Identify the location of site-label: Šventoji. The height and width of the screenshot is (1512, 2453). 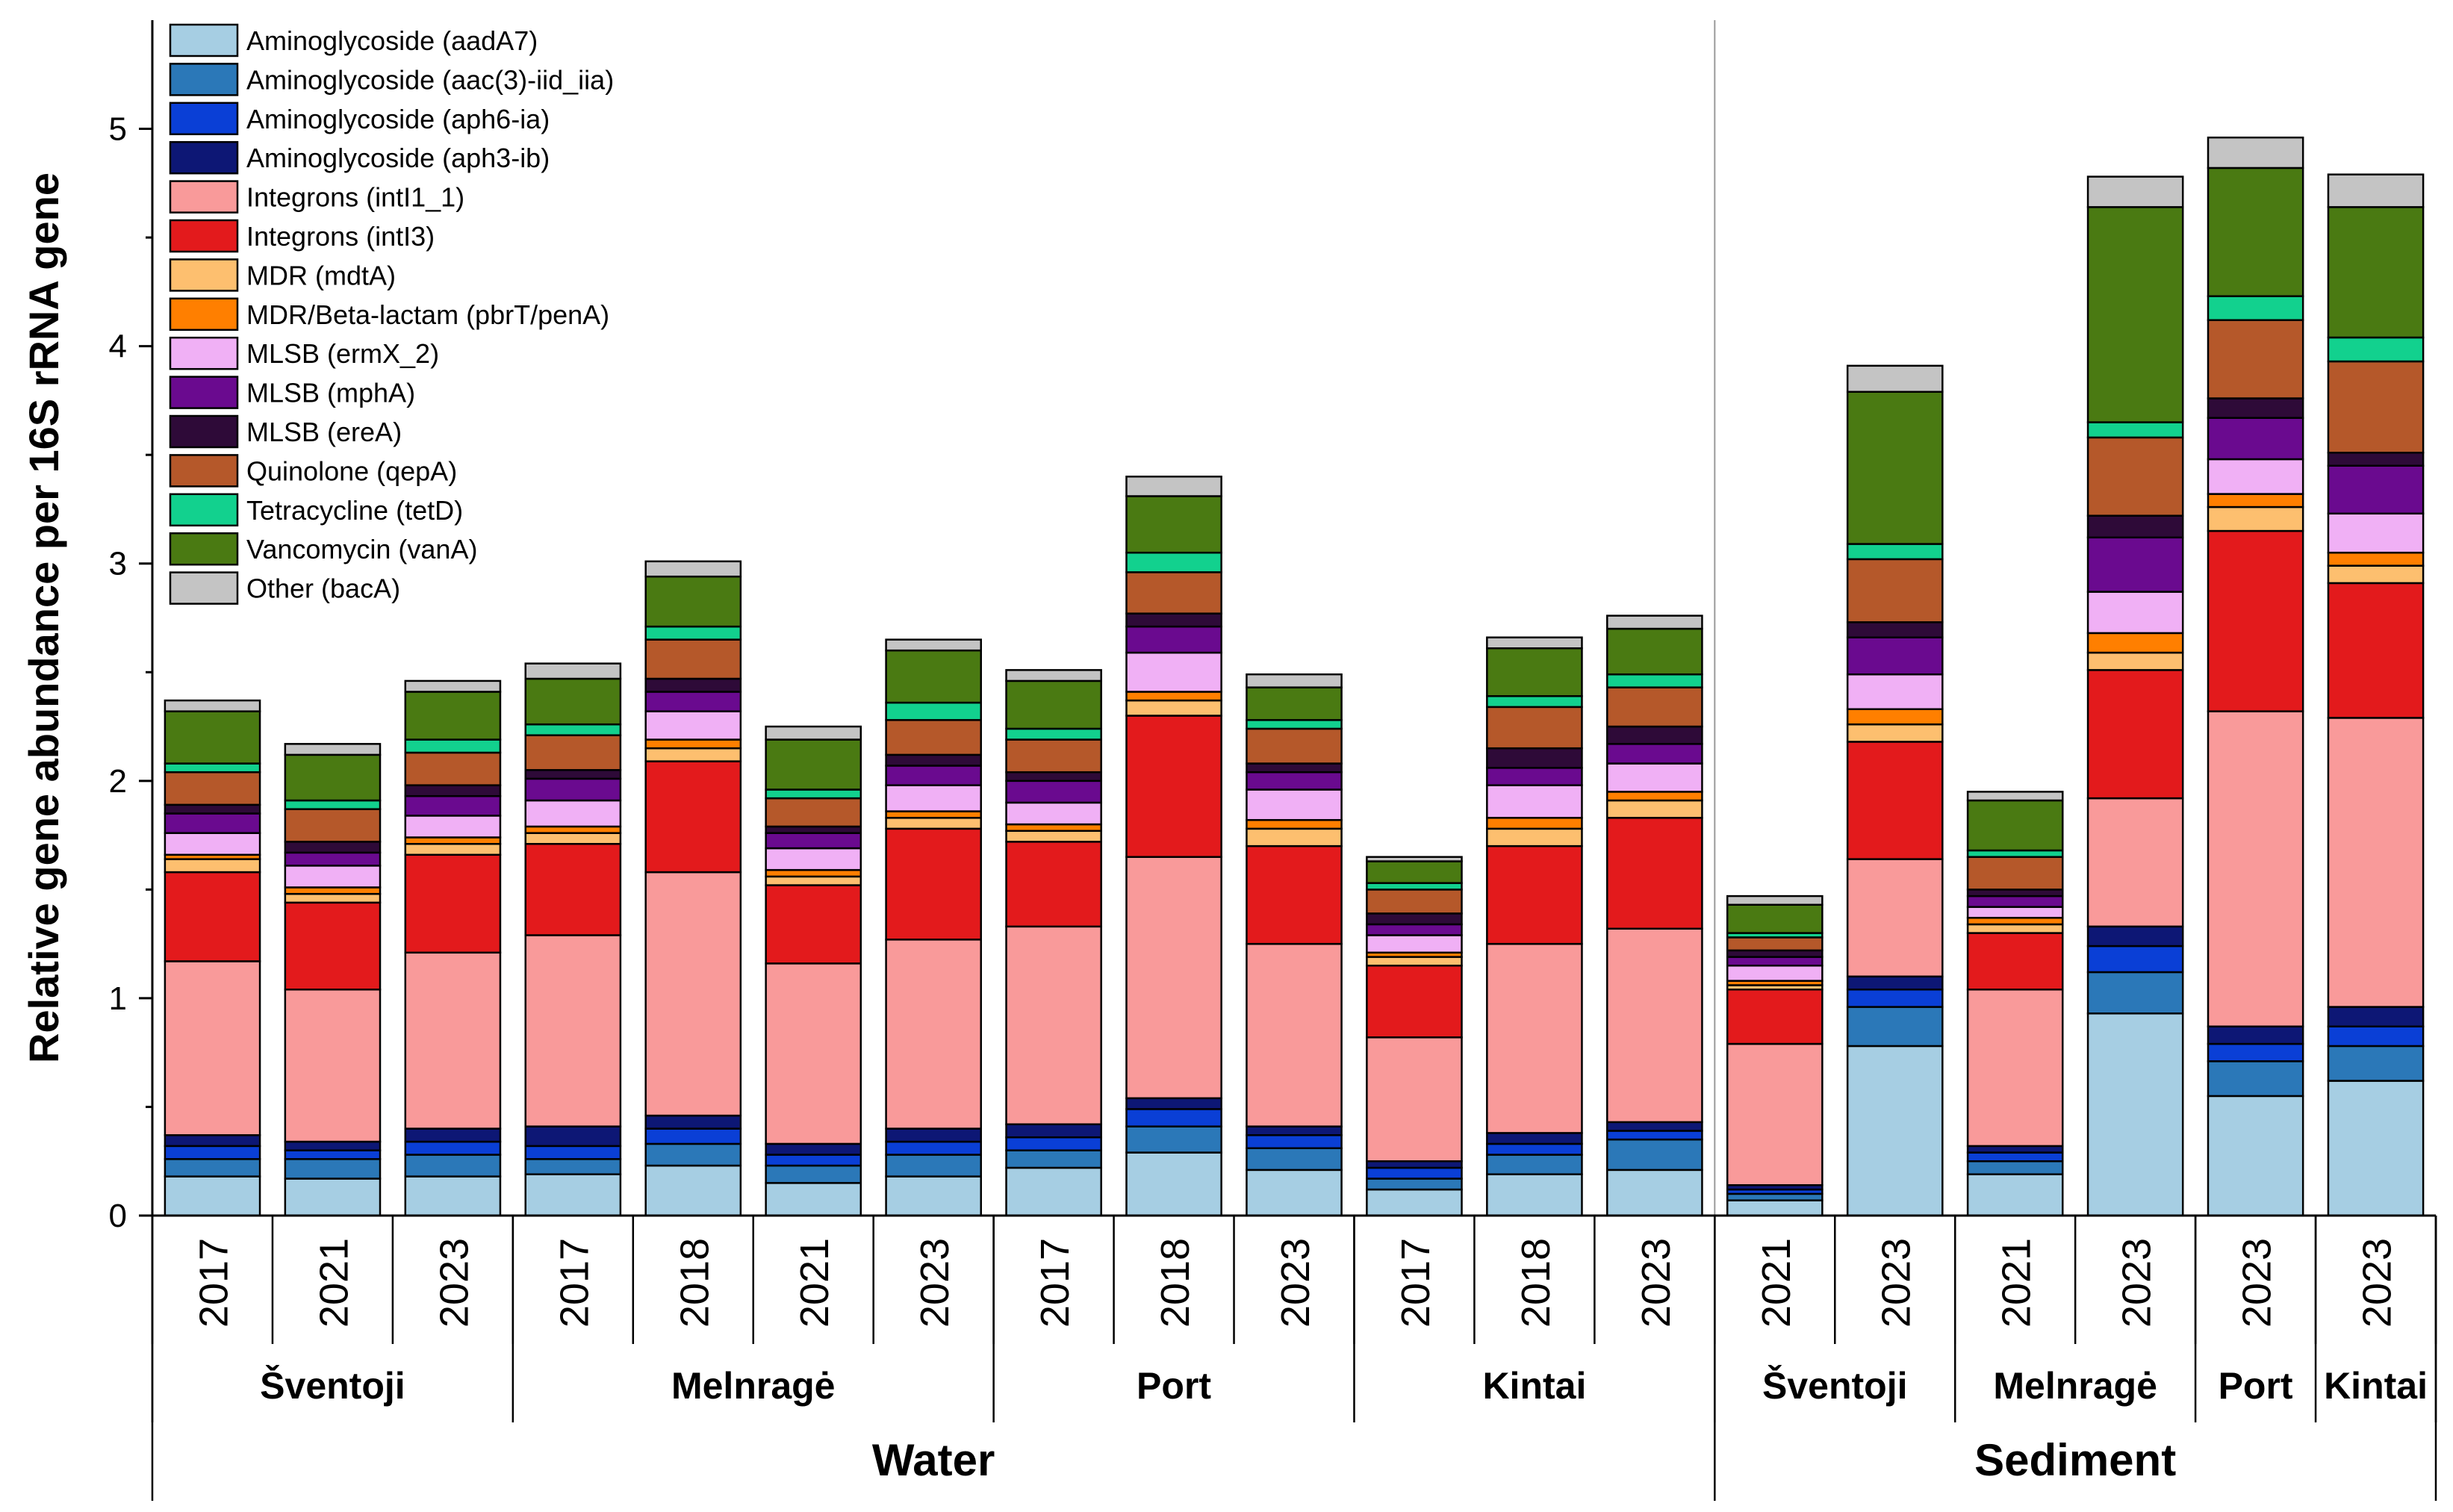
(332, 1385).